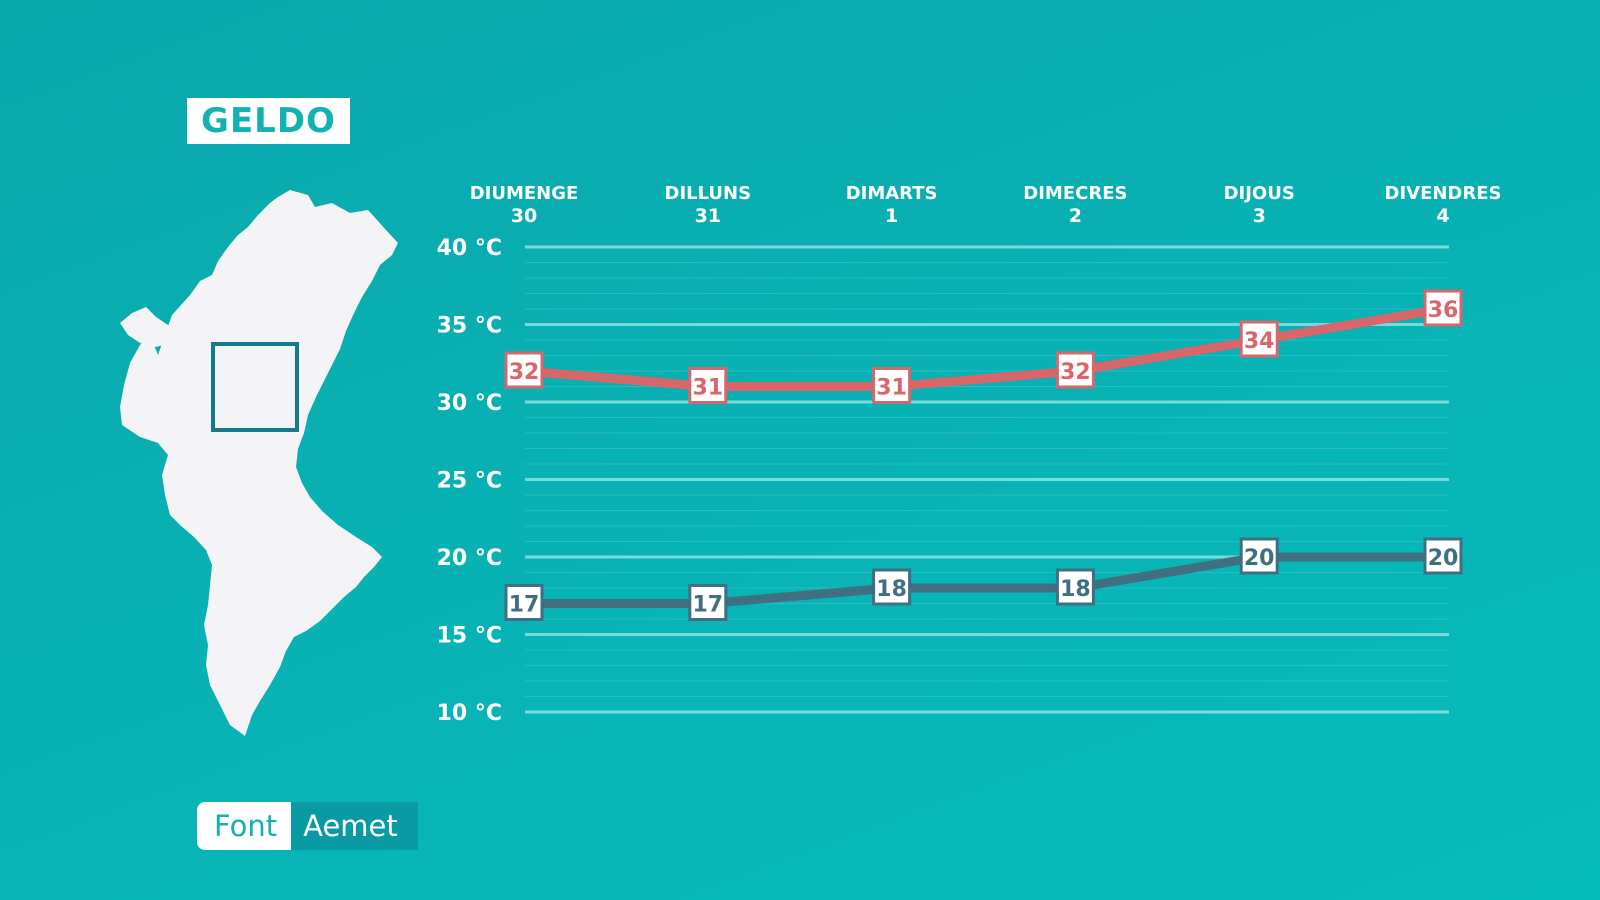 The width and height of the screenshot is (1600, 900). I want to click on map-region-shape, so click(259, 463).